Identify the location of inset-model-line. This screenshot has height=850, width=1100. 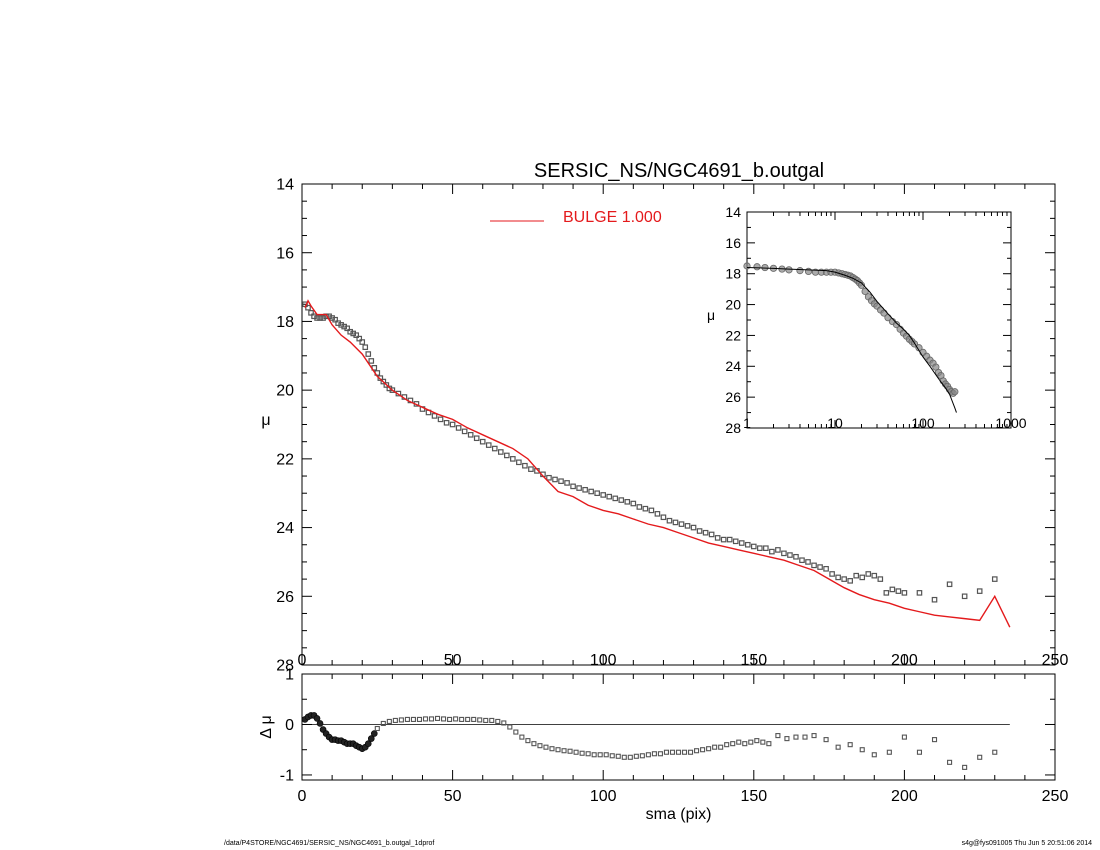
(851, 340).